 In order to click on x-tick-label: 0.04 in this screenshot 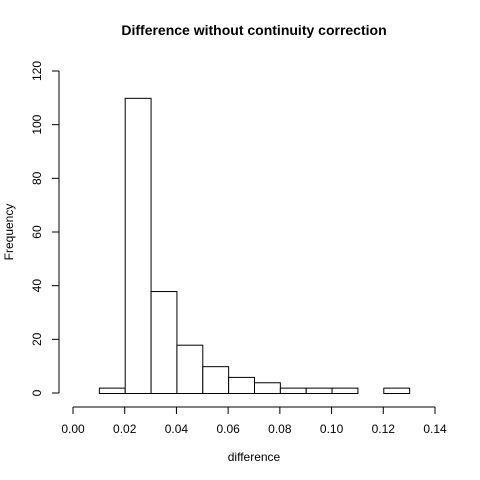, I will do `click(177, 429)`.